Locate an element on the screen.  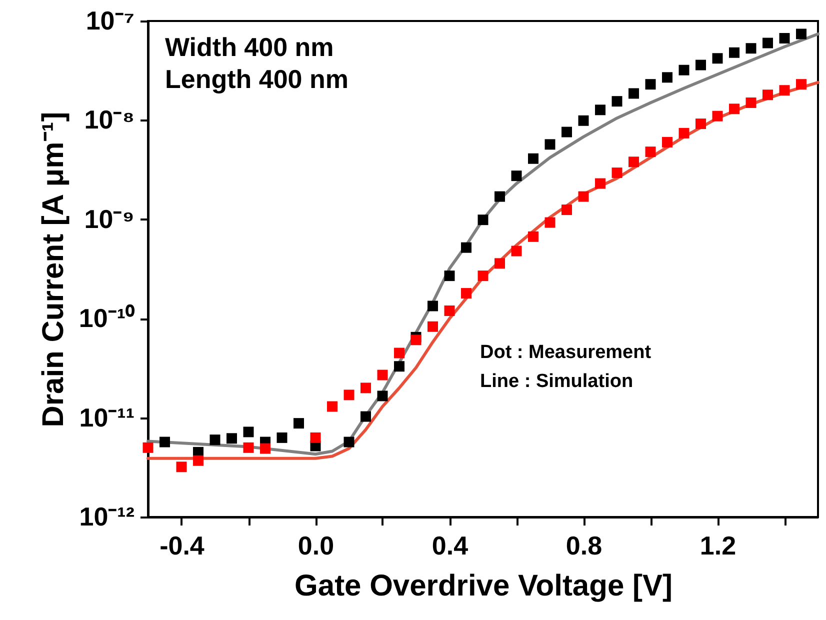
text: 0.0 is located at coordinates (316, 545).